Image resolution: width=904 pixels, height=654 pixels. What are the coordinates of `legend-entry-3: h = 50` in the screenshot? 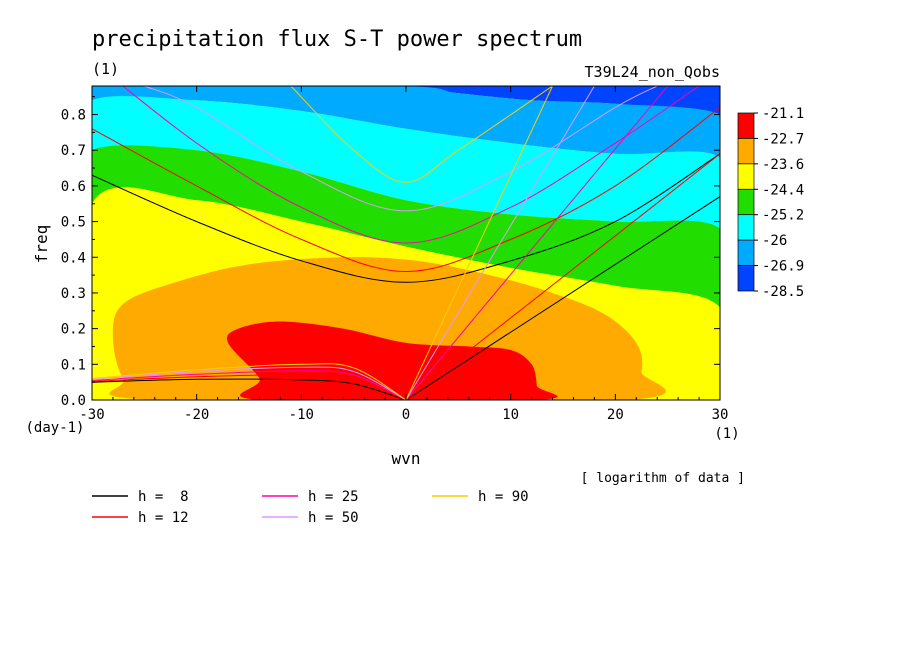 It's located at (310, 518).